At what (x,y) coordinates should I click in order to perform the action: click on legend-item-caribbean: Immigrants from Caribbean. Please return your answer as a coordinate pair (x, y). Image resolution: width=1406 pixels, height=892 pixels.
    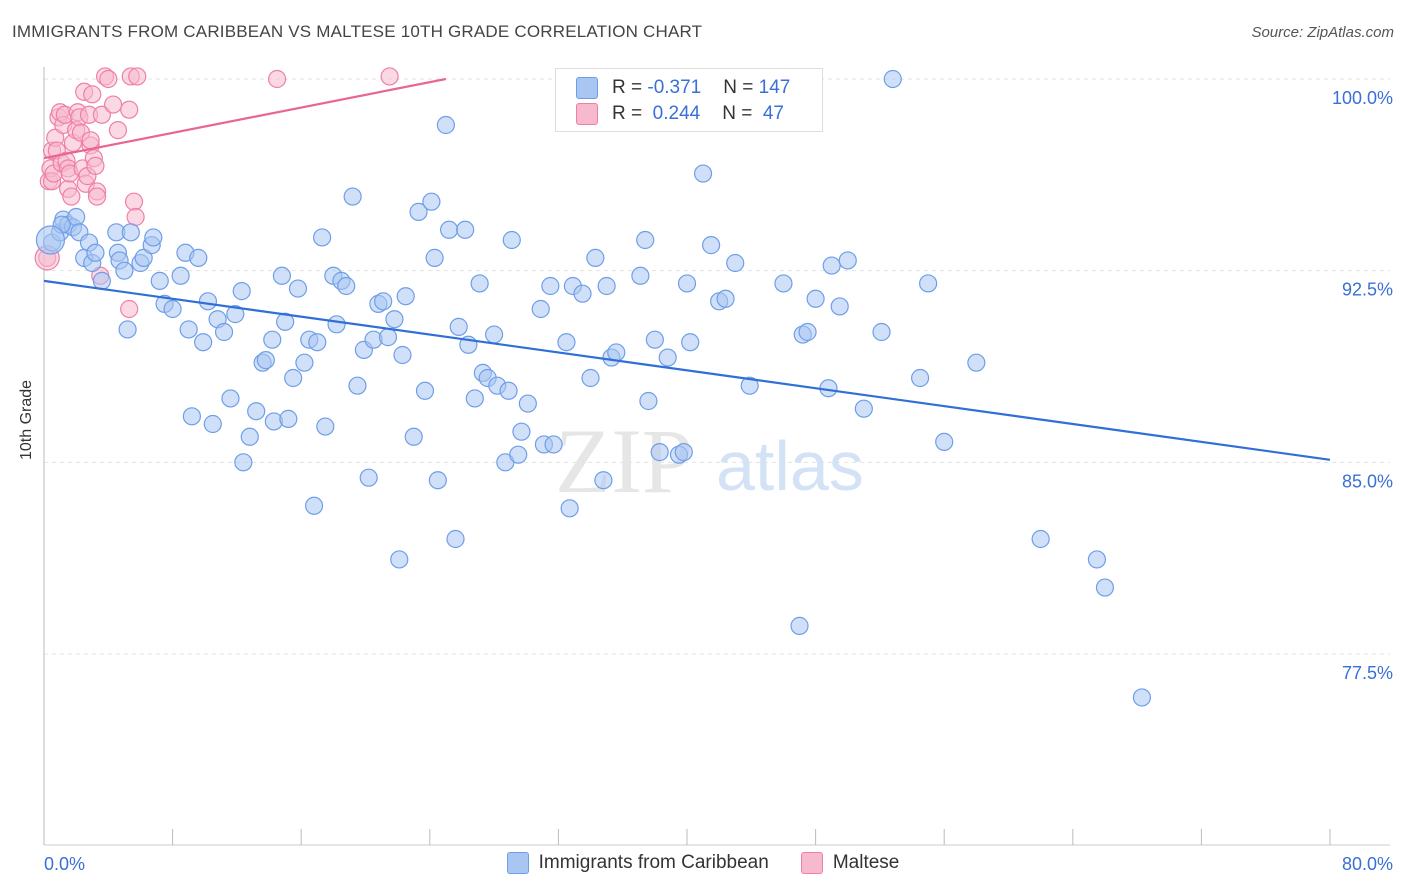
    Looking at the image, I should click on (637, 863).